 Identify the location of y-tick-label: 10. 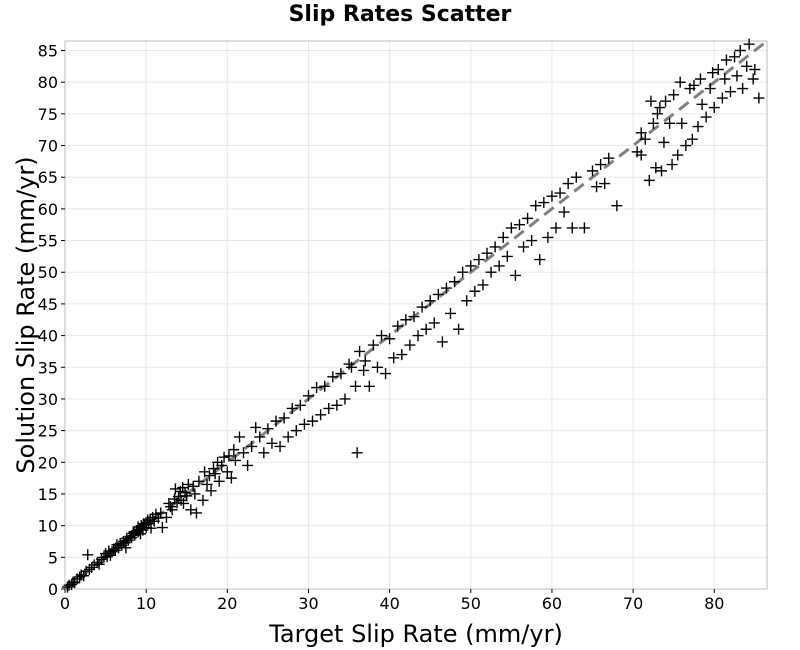
(48, 526).